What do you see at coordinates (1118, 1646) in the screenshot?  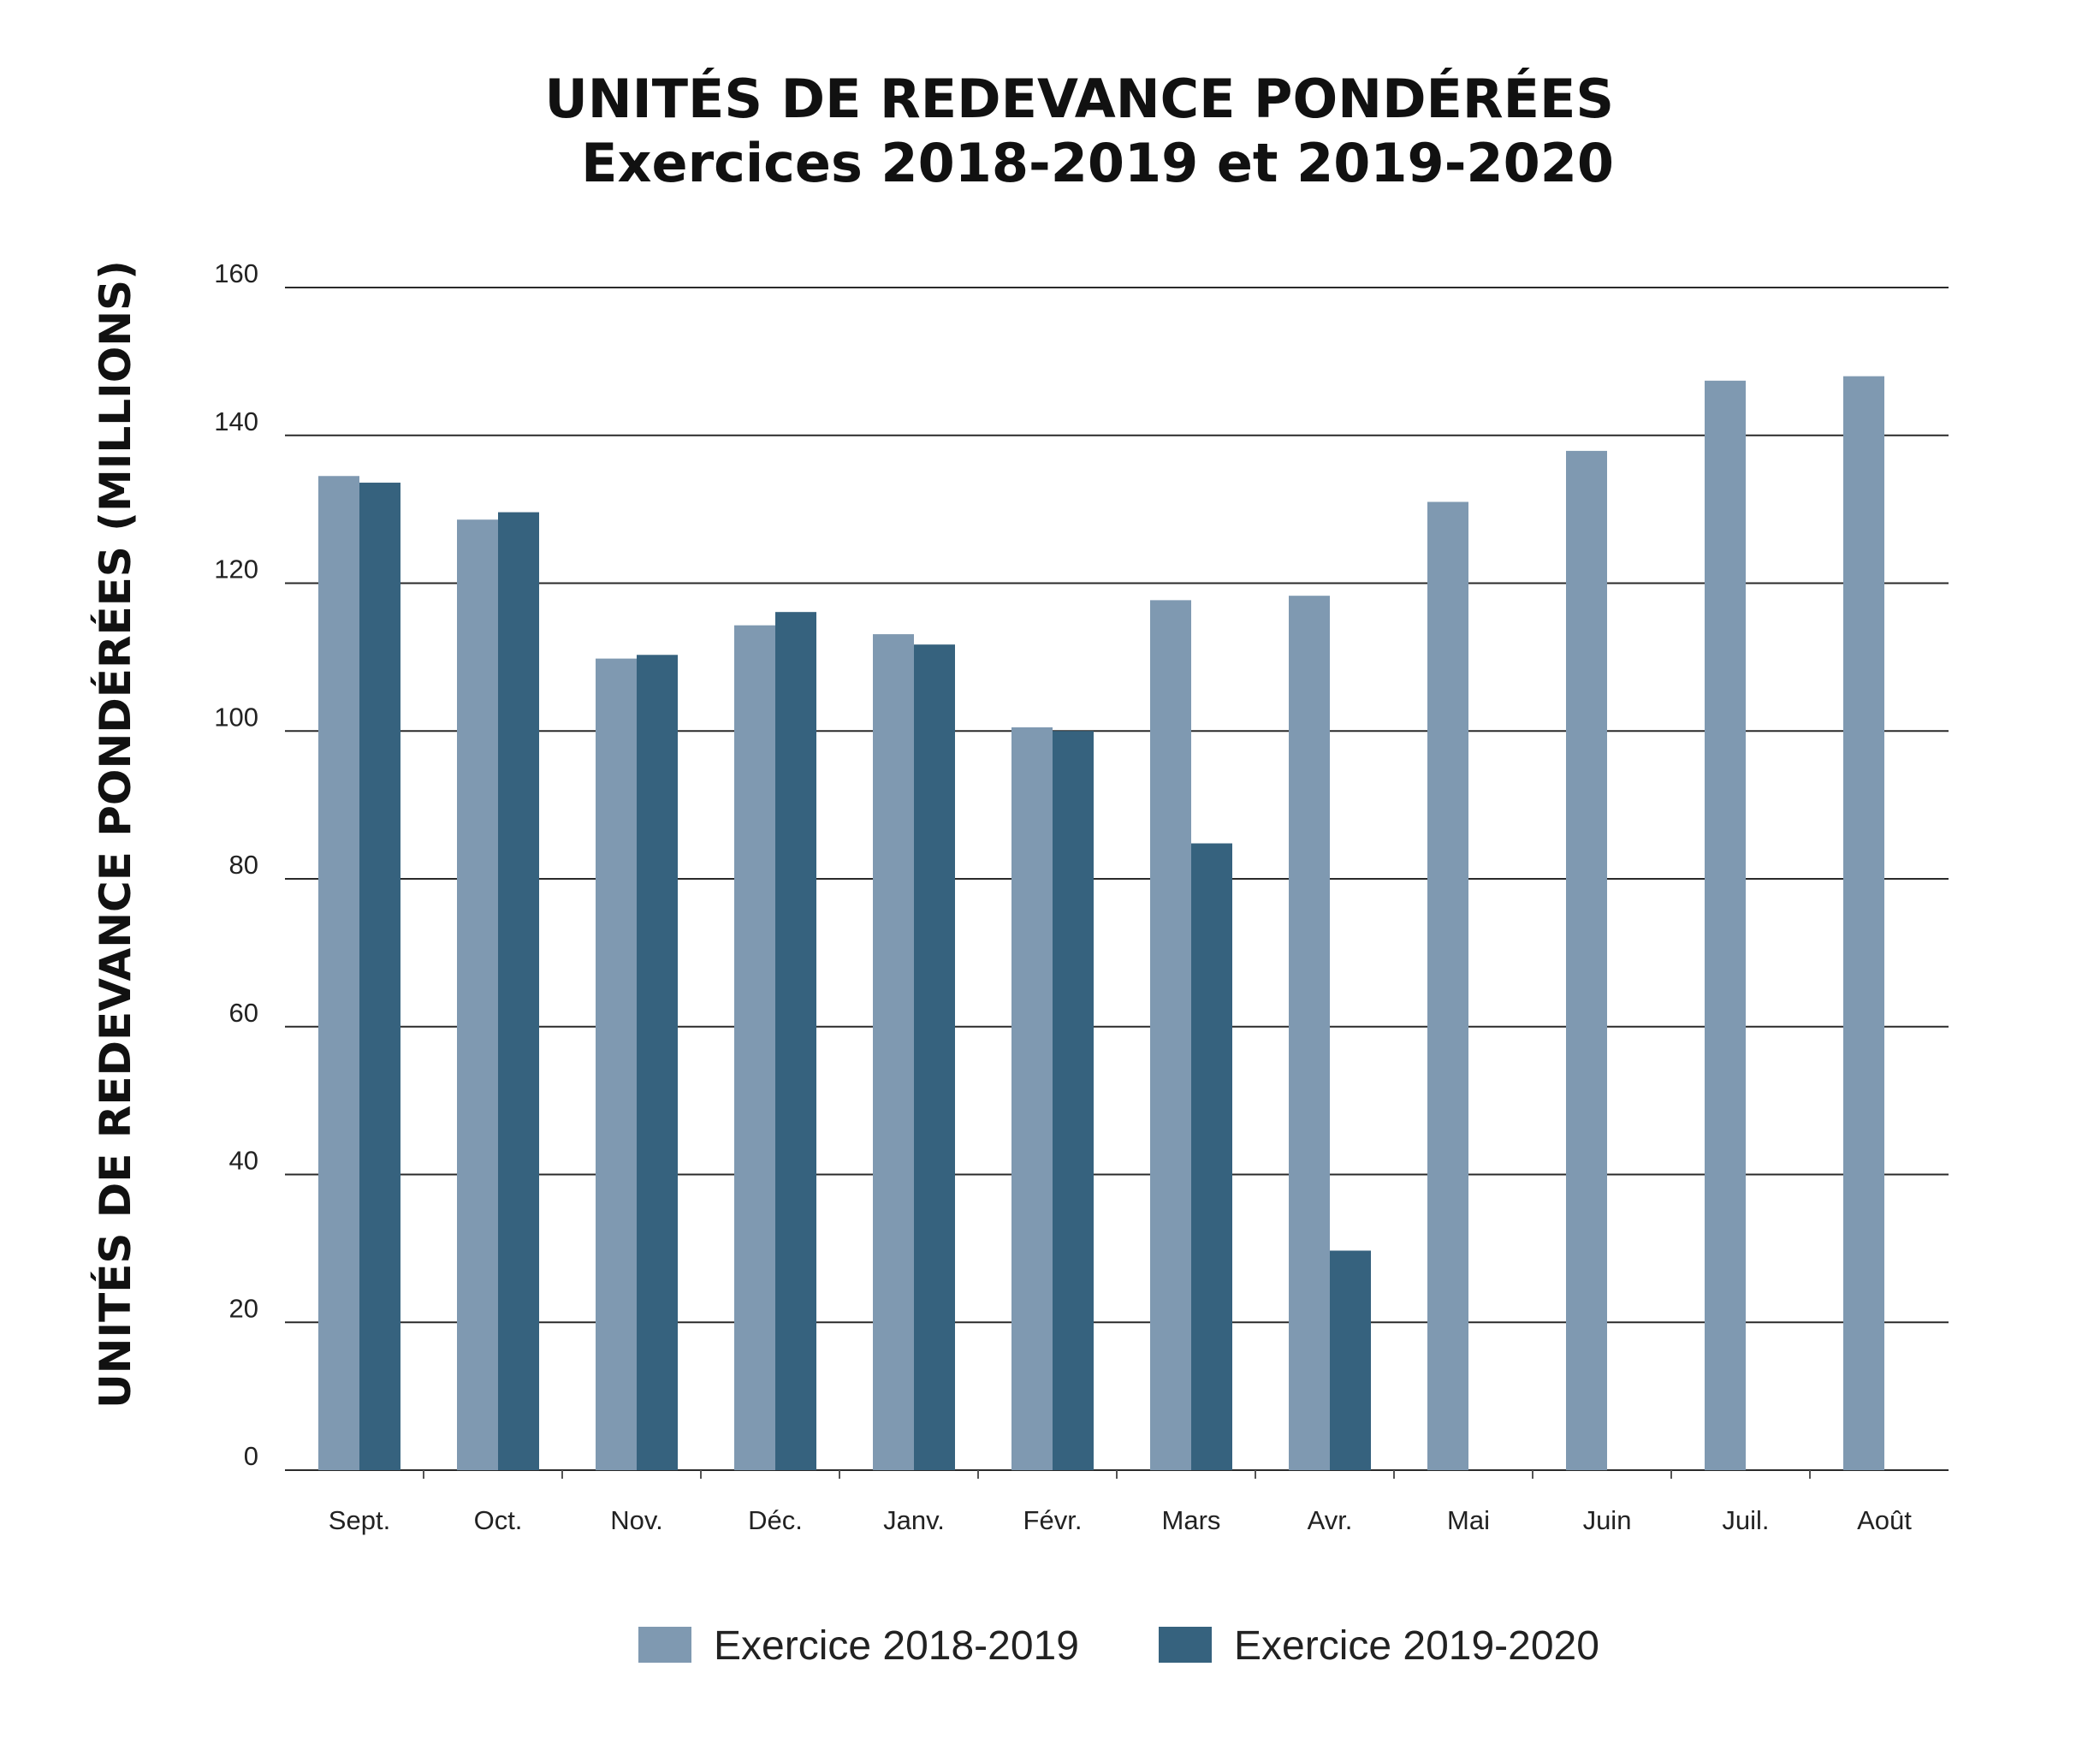 I see `legend: Exercice 2018-2019 Exercice 2019-2020` at bounding box center [1118, 1646].